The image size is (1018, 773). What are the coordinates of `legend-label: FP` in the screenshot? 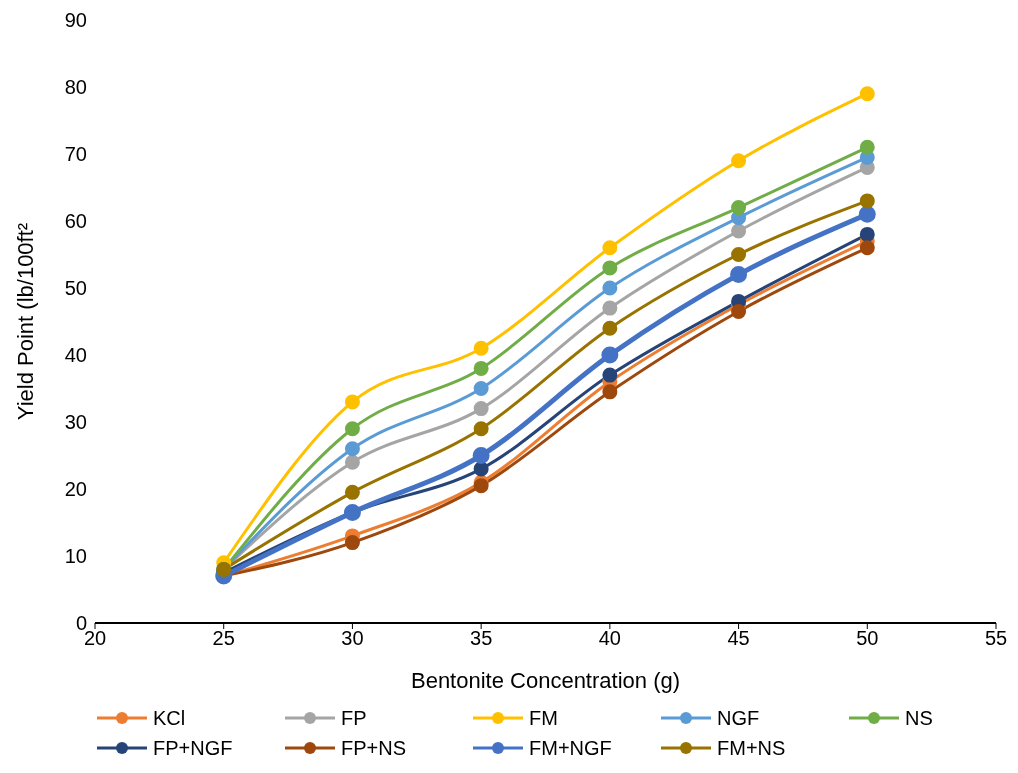 It's located at (354, 718).